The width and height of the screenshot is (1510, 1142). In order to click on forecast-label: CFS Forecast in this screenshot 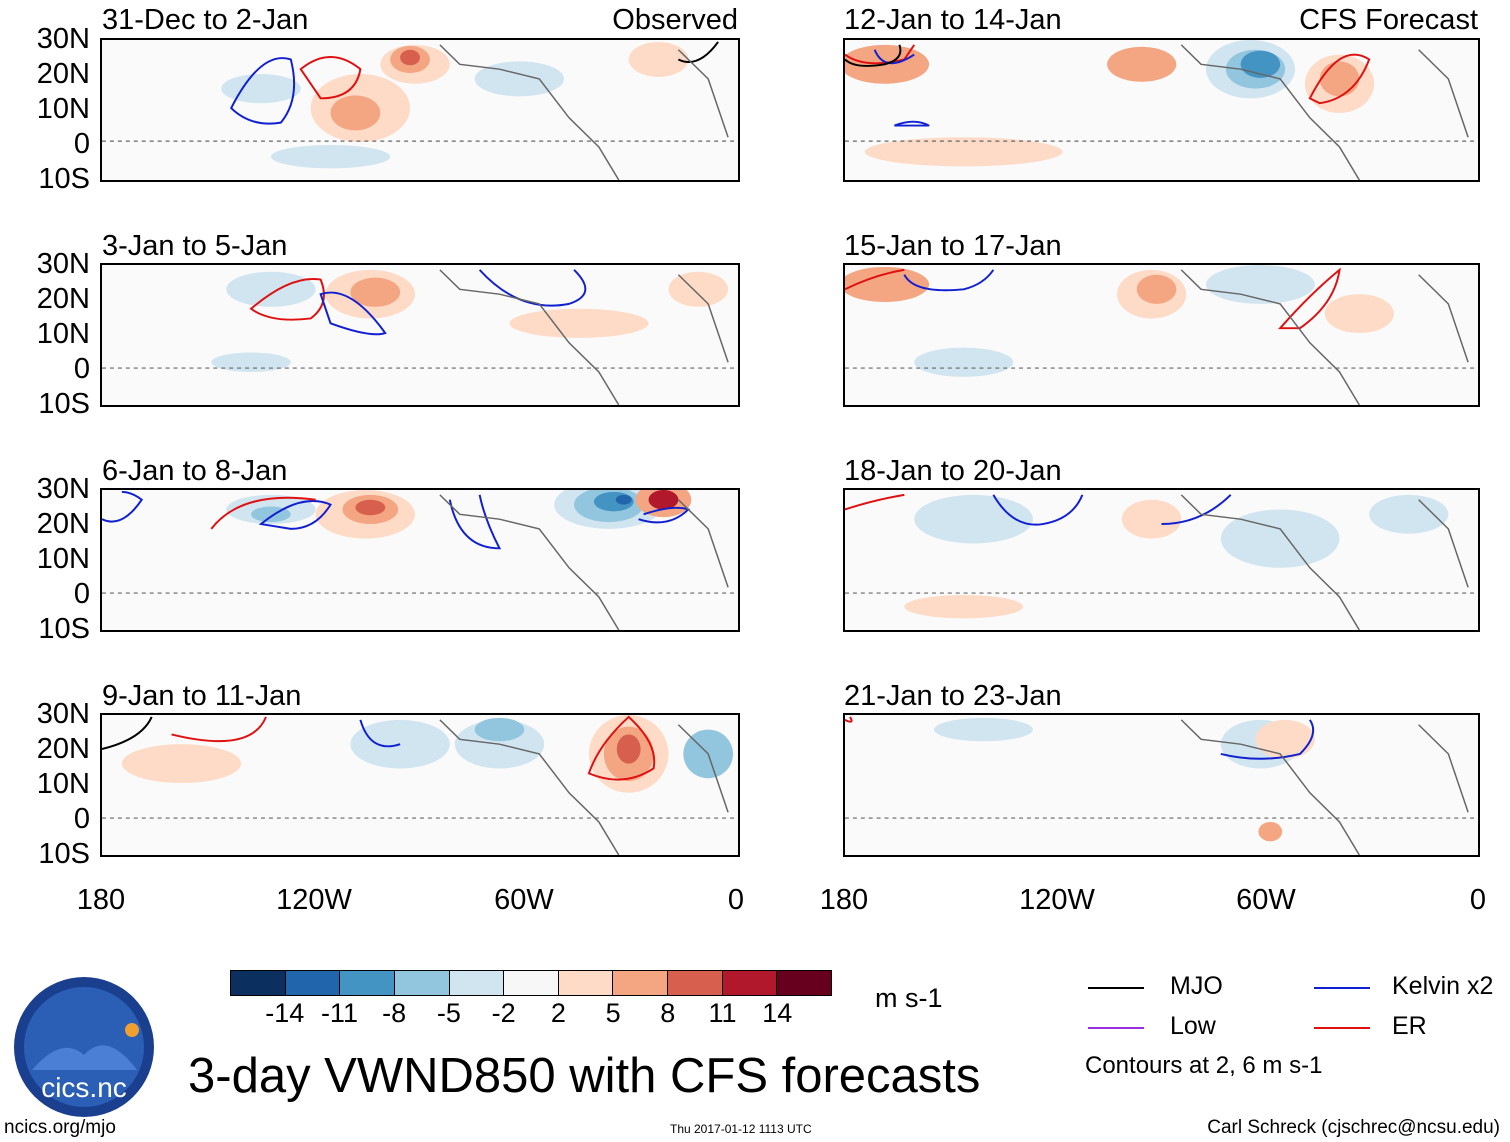, I will do `click(1388, 20)`.